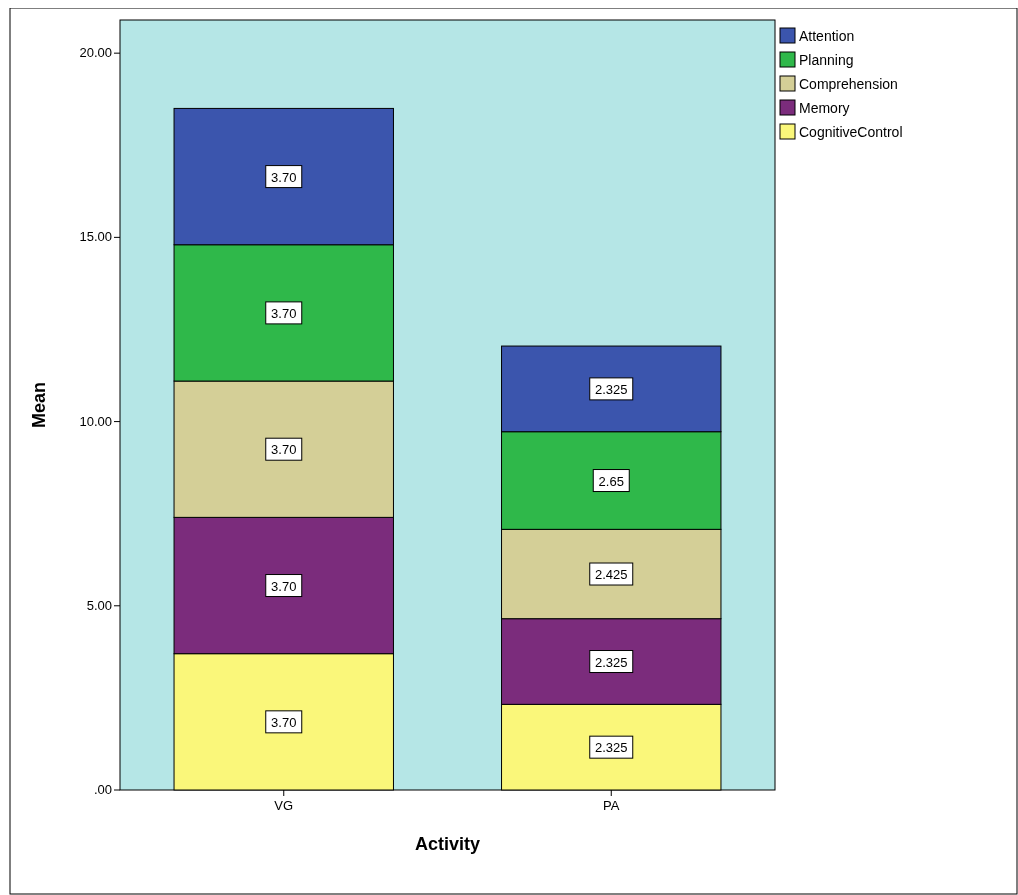 This screenshot has height=895, width=1018. I want to click on y-tick-label: 15.00, so click(95, 237).